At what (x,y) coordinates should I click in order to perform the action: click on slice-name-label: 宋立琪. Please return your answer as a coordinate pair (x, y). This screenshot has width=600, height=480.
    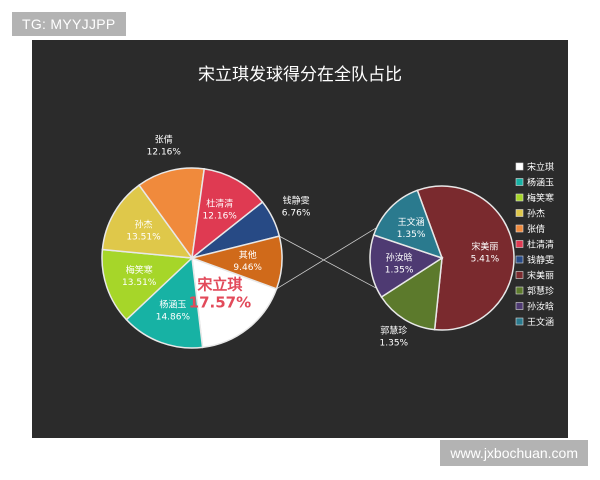
    Looking at the image, I should click on (219, 284).